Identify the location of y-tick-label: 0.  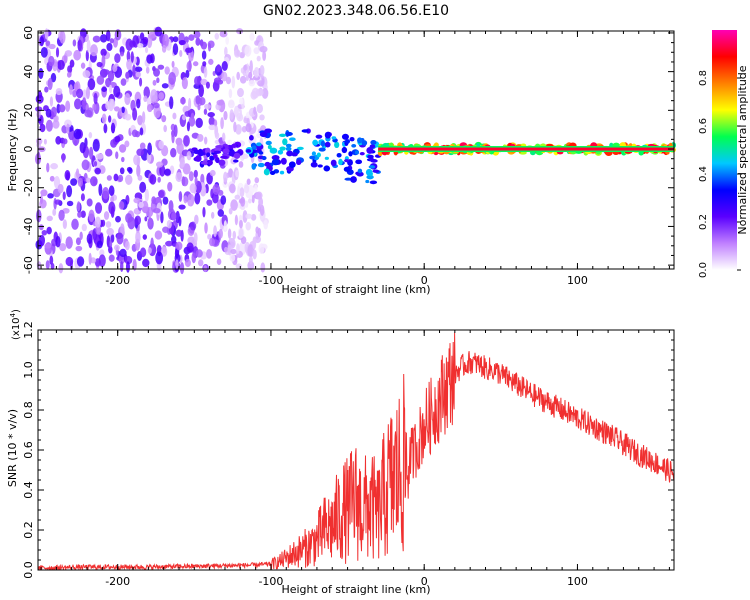
(28, 149).